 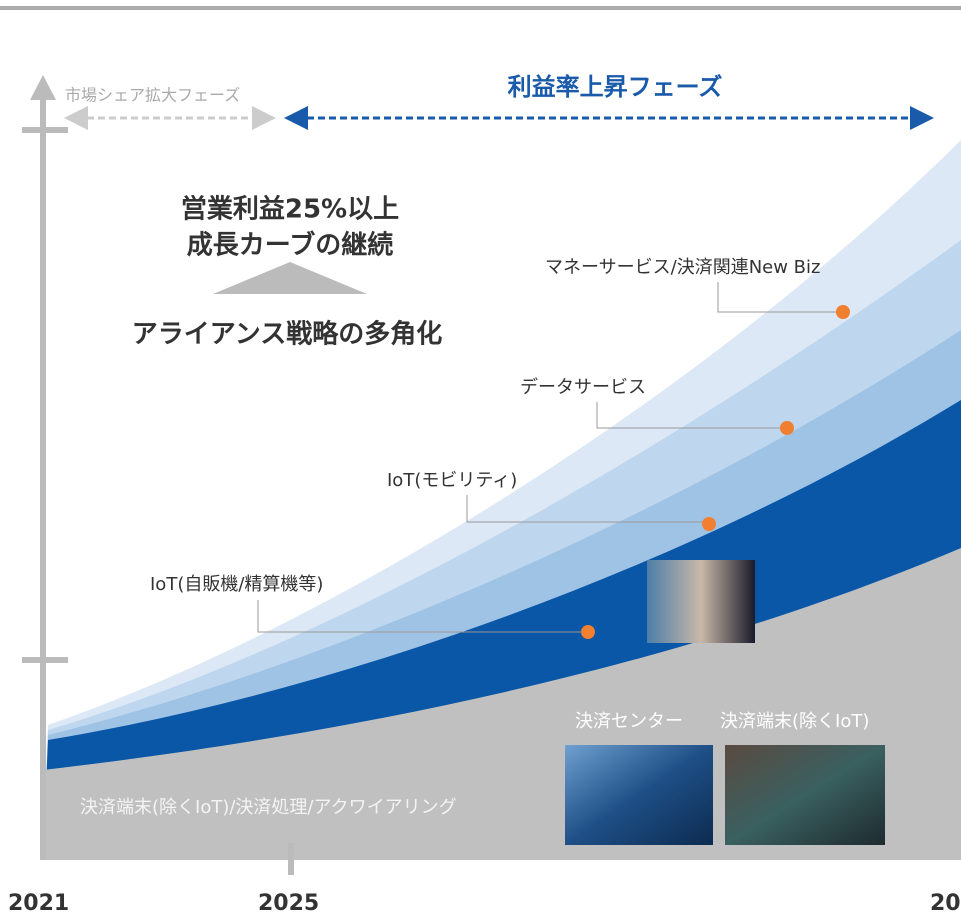 I want to click on year-label: 20, so click(x=945, y=903).